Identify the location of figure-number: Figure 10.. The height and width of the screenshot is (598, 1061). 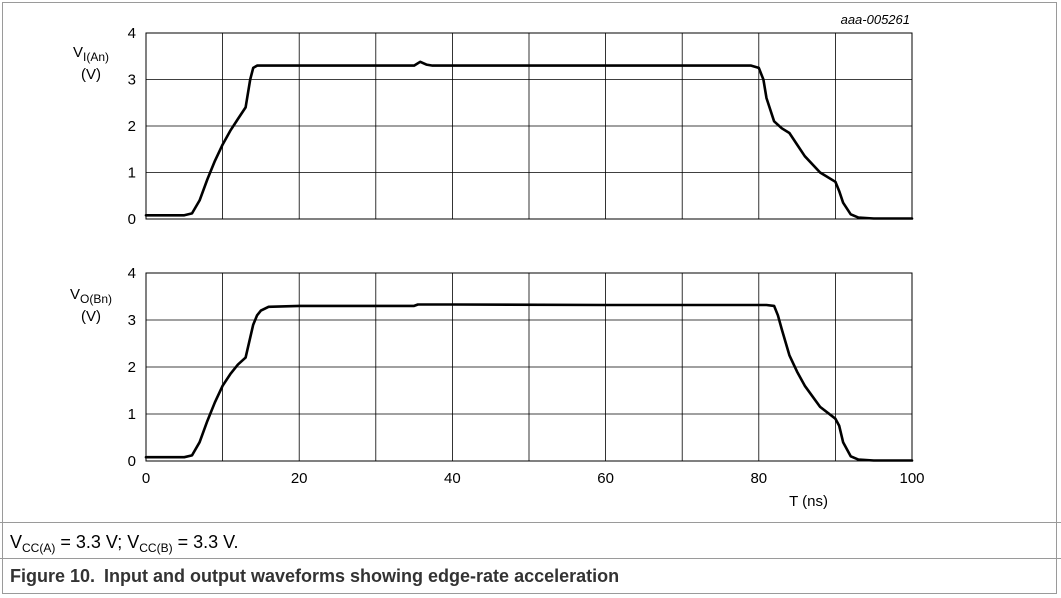
(53, 576).